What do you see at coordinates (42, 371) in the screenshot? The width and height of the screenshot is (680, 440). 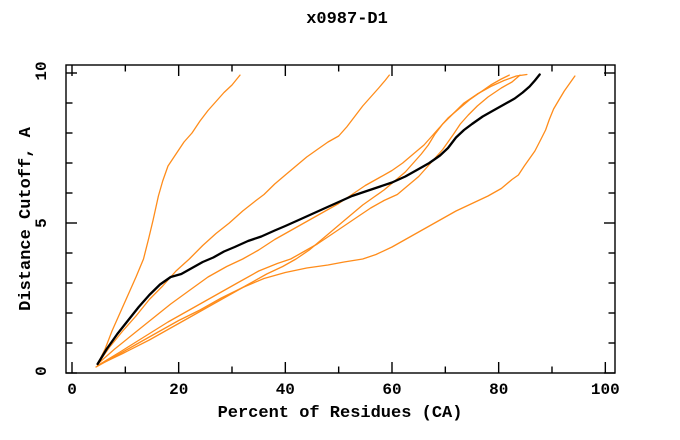 I see `y-tick-label-0: 0` at bounding box center [42, 371].